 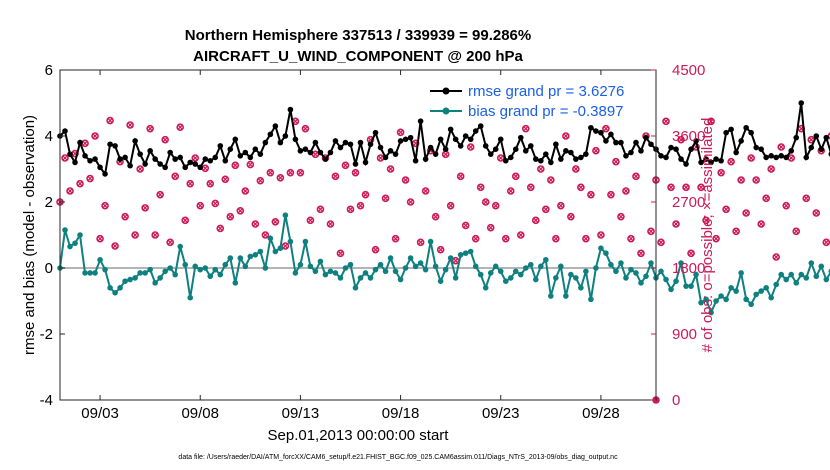 What do you see at coordinates (401, 413) in the screenshot?
I see `x-tick-label: 09/18` at bounding box center [401, 413].